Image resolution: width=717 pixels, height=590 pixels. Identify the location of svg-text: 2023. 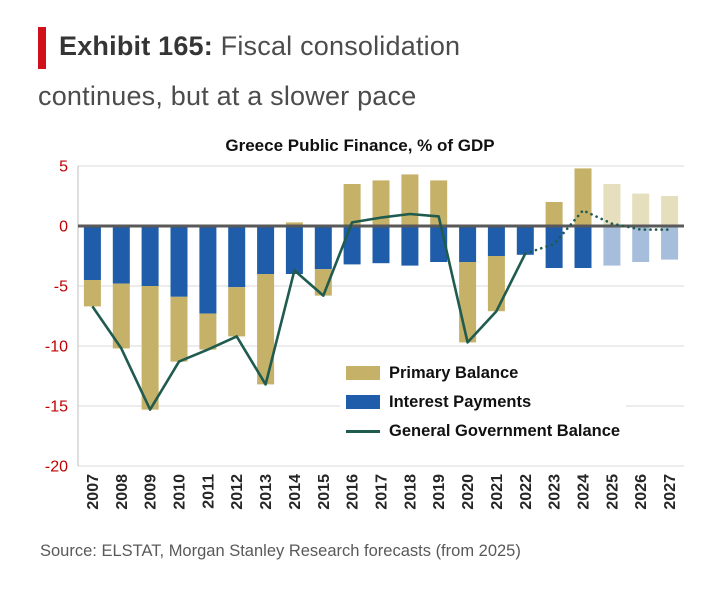
(555, 492).